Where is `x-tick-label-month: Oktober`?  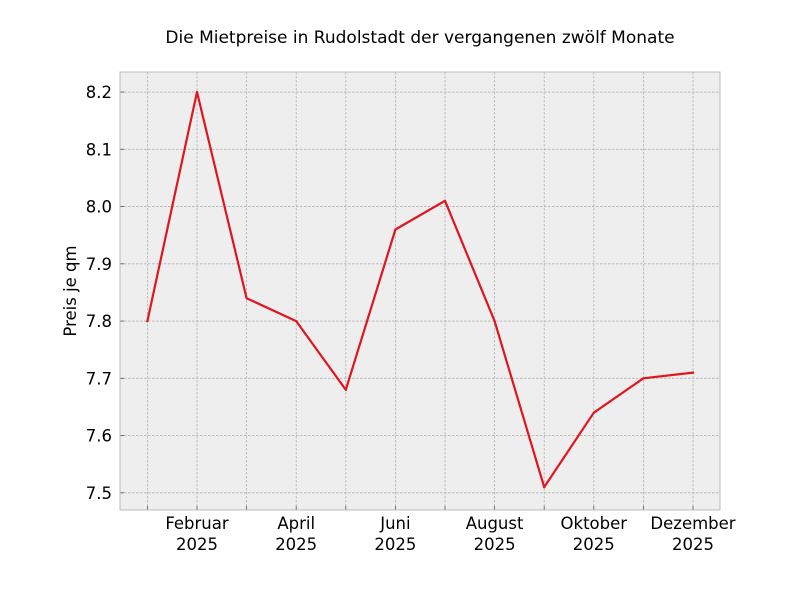 x-tick-label-month: Oktober is located at coordinates (594, 523).